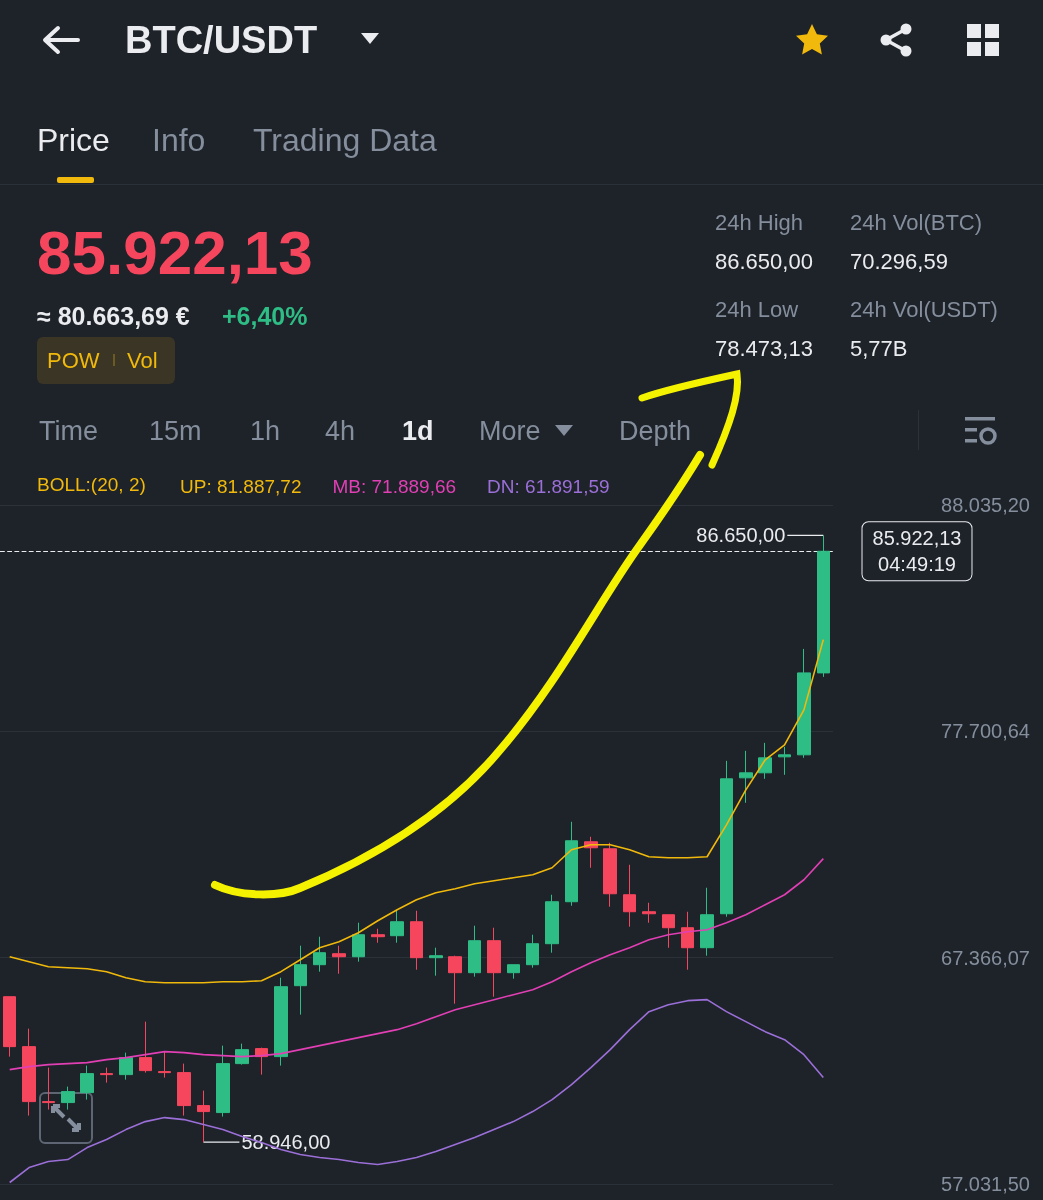 The width and height of the screenshot is (1043, 1200). What do you see at coordinates (345, 140) in the screenshot?
I see `text: Trading Data` at bounding box center [345, 140].